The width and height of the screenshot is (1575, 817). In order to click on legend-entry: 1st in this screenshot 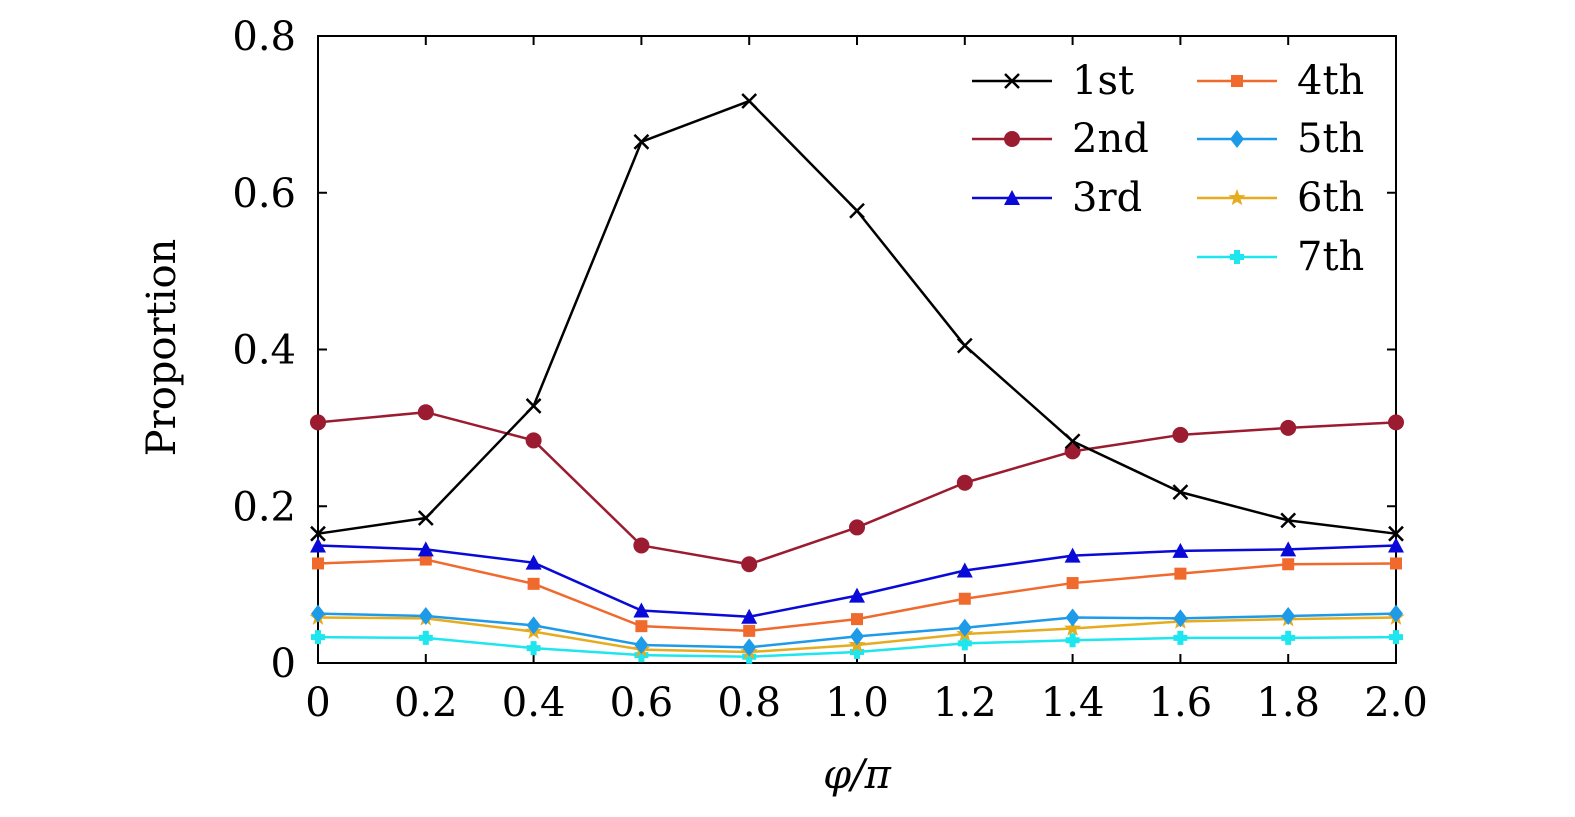, I will do `click(1053, 81)`.